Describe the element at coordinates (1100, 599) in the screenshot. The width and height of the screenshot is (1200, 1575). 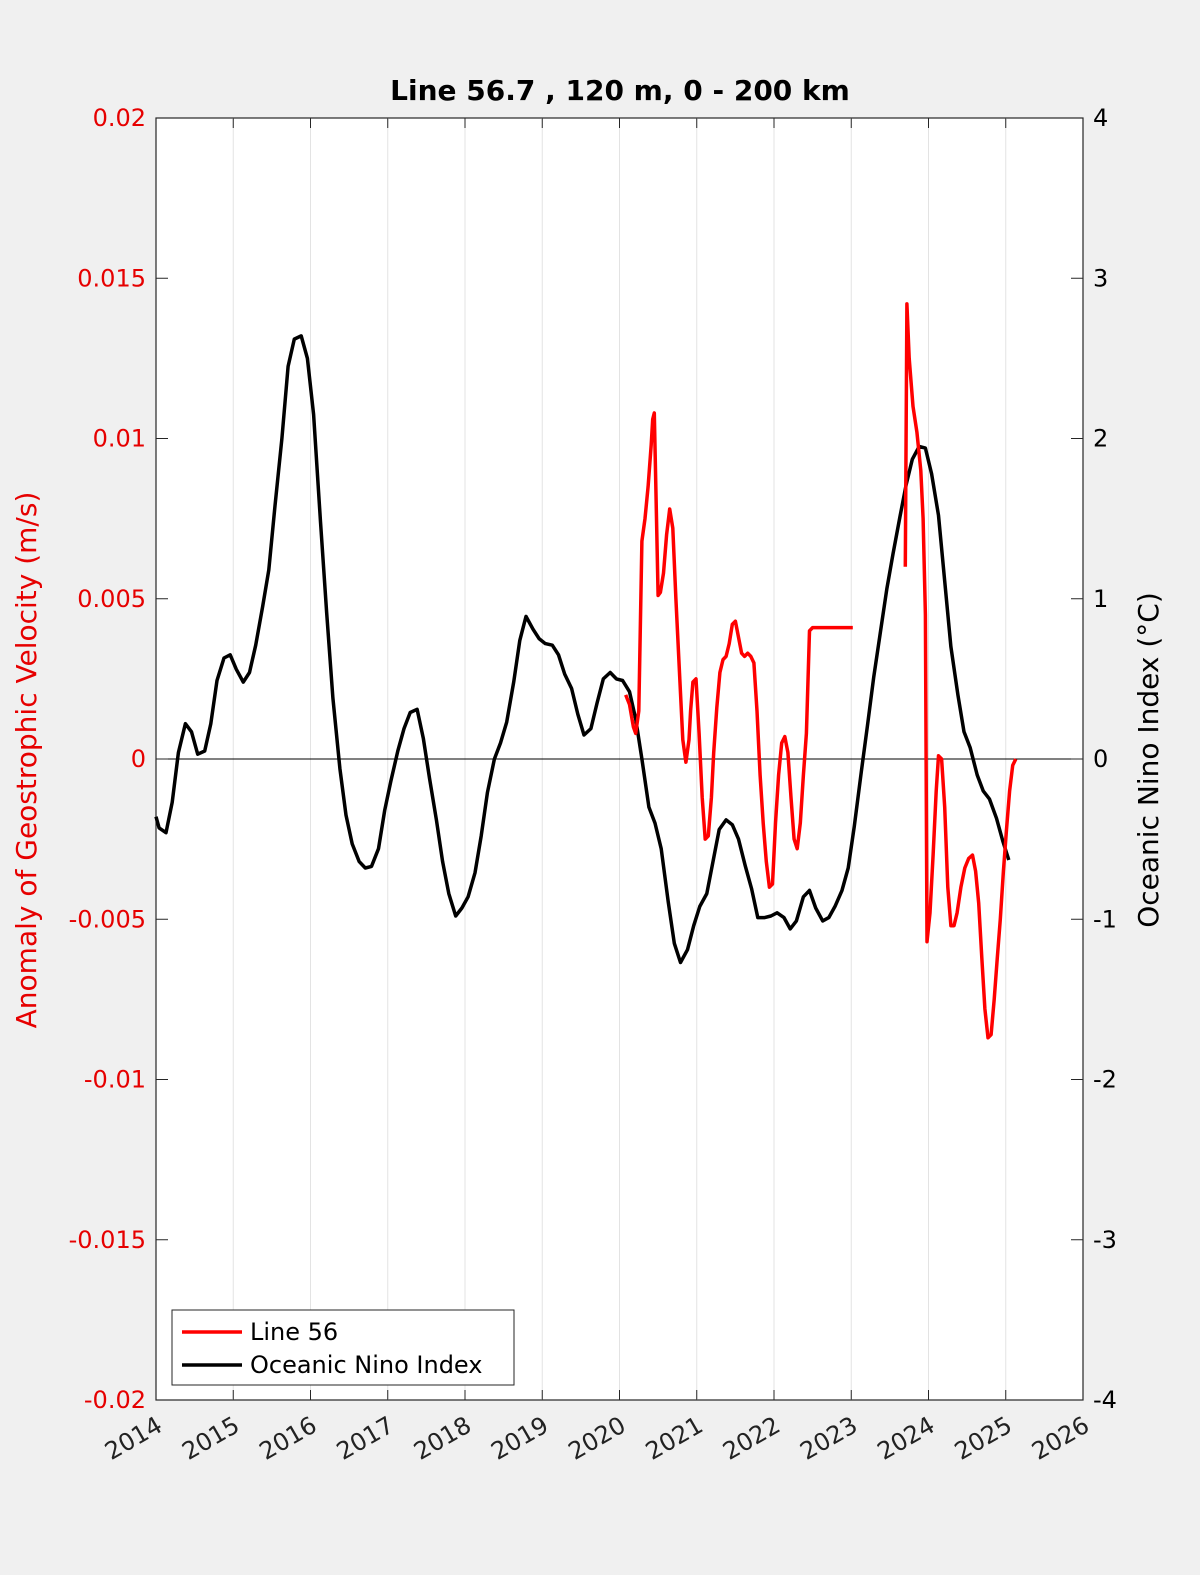
I see `y-right-tick-label: 1` at that location.